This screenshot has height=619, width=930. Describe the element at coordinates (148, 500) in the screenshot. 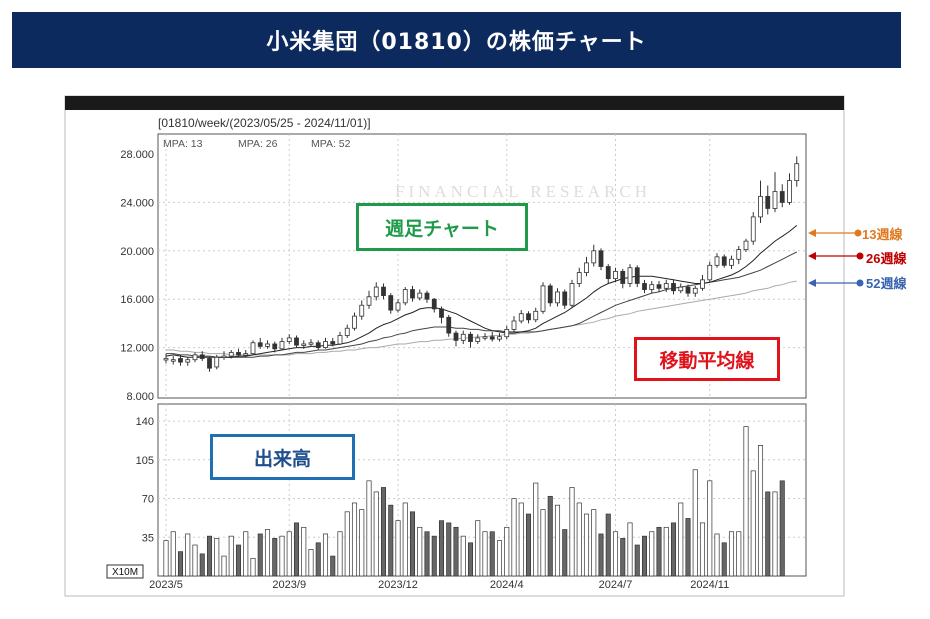

I see `volume-tick-label: 70` at that location.